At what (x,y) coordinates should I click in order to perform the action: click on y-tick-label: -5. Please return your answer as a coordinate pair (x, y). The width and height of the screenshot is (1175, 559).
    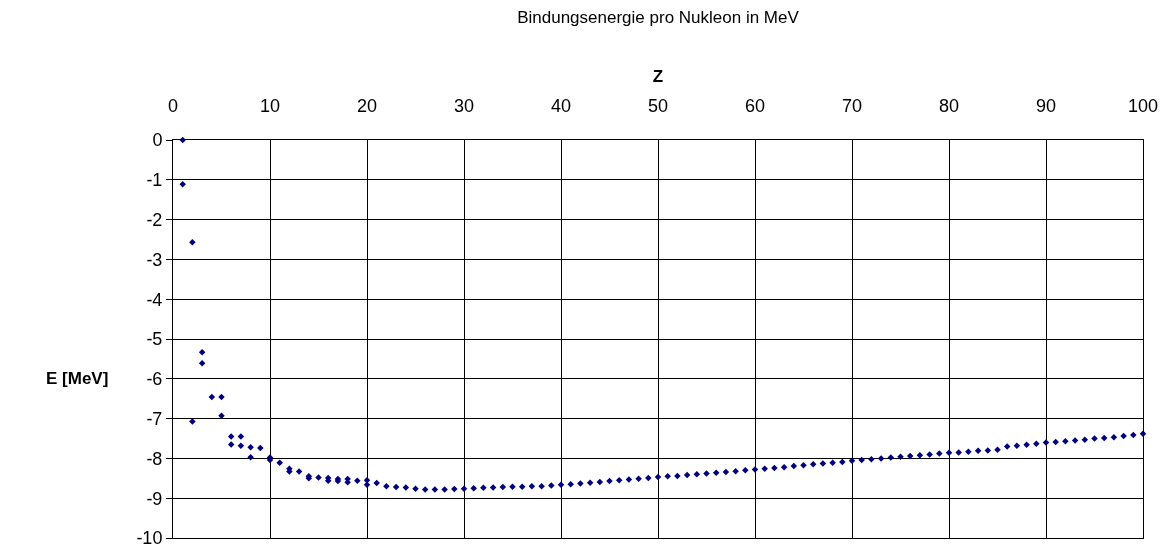
    Looking at the image, I should click on (154, 339).